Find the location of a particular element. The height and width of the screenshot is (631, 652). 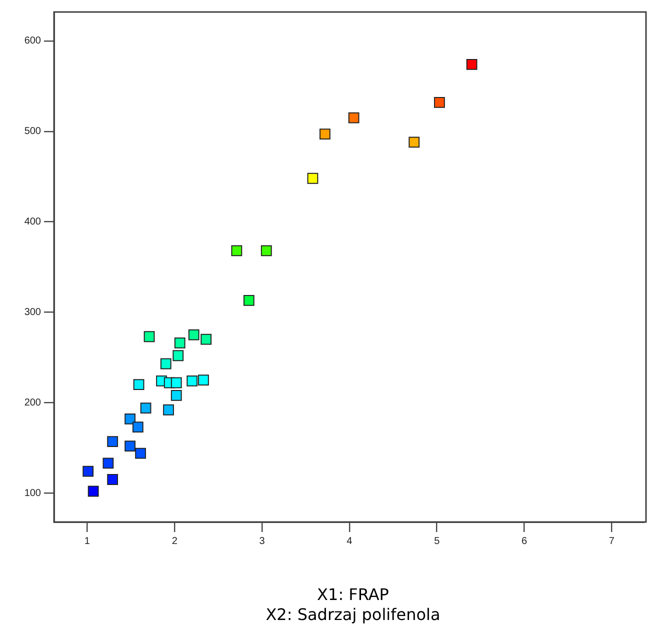

y-tick-label: 100 is located at coordinates (33, 493).